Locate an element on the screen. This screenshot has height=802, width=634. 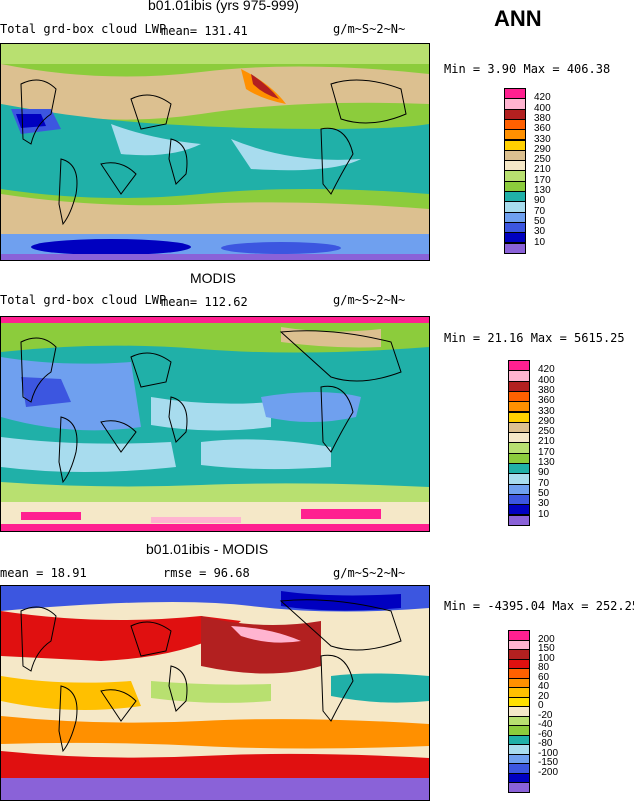
season-label: ANN is located at coordinates (518, 18).